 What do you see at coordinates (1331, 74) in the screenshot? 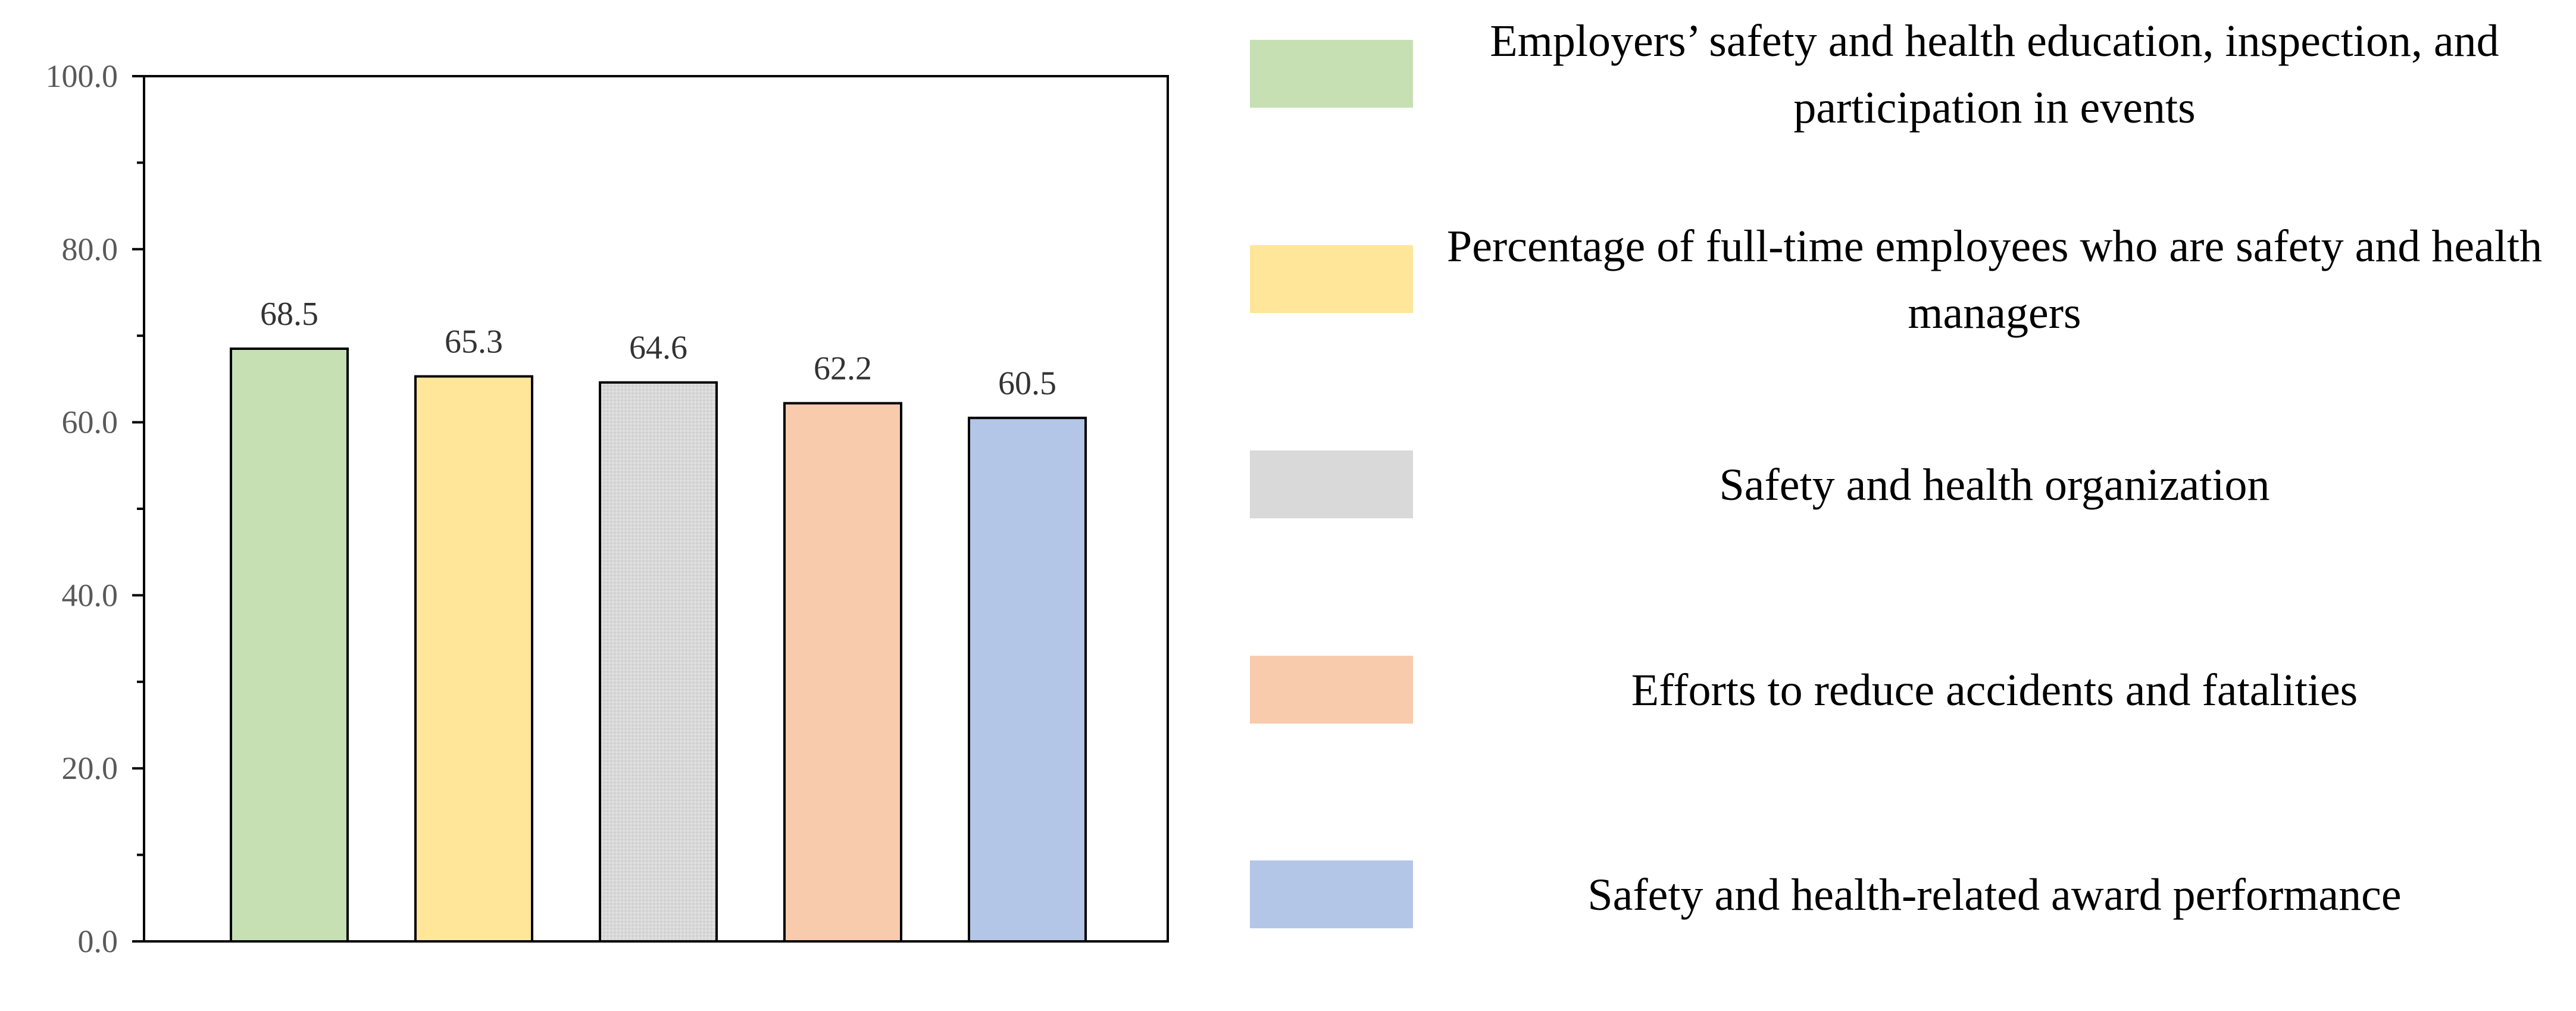
I see `legend-swatch-green` at bounding box center [1331, 74].